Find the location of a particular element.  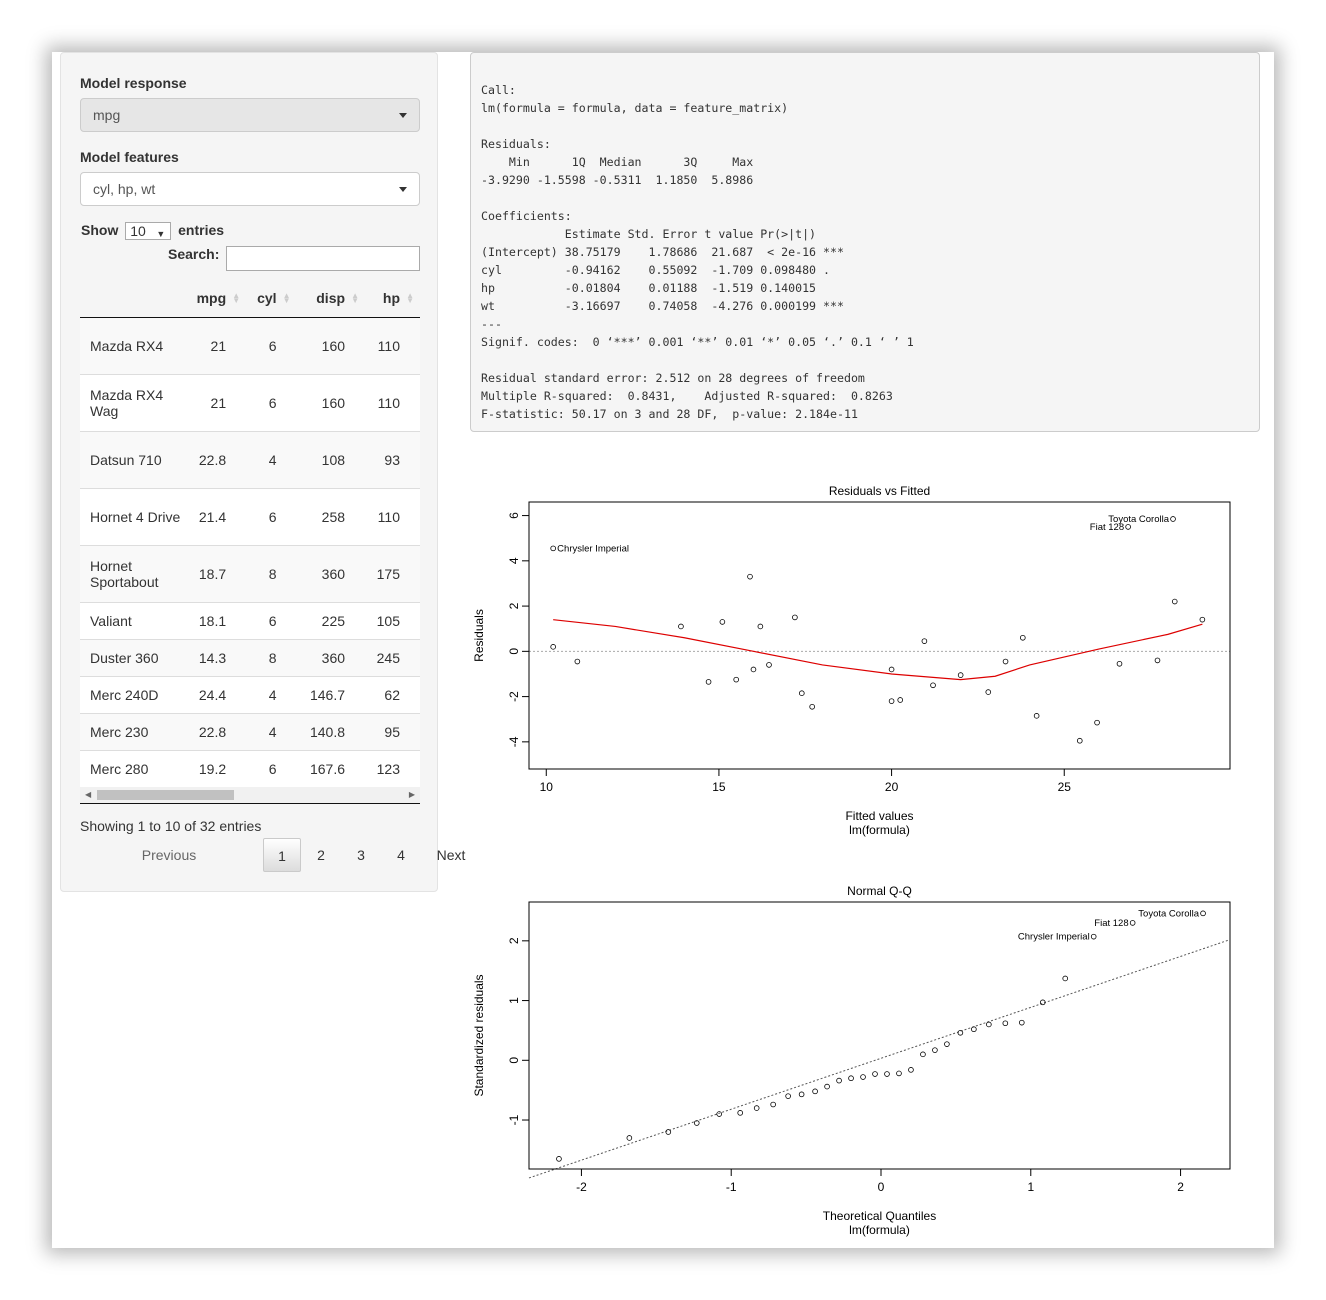

table-row: Mazda RX4 21 6 160 110 is located at coordinates (250, 346).